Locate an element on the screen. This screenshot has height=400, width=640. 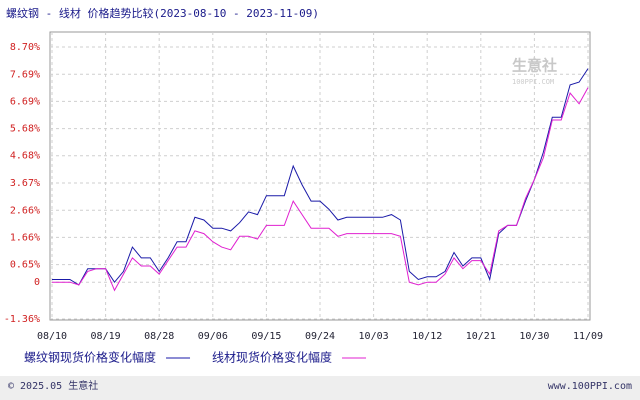
y-tick-label: 8.70% is located at coordinates (25, 47).